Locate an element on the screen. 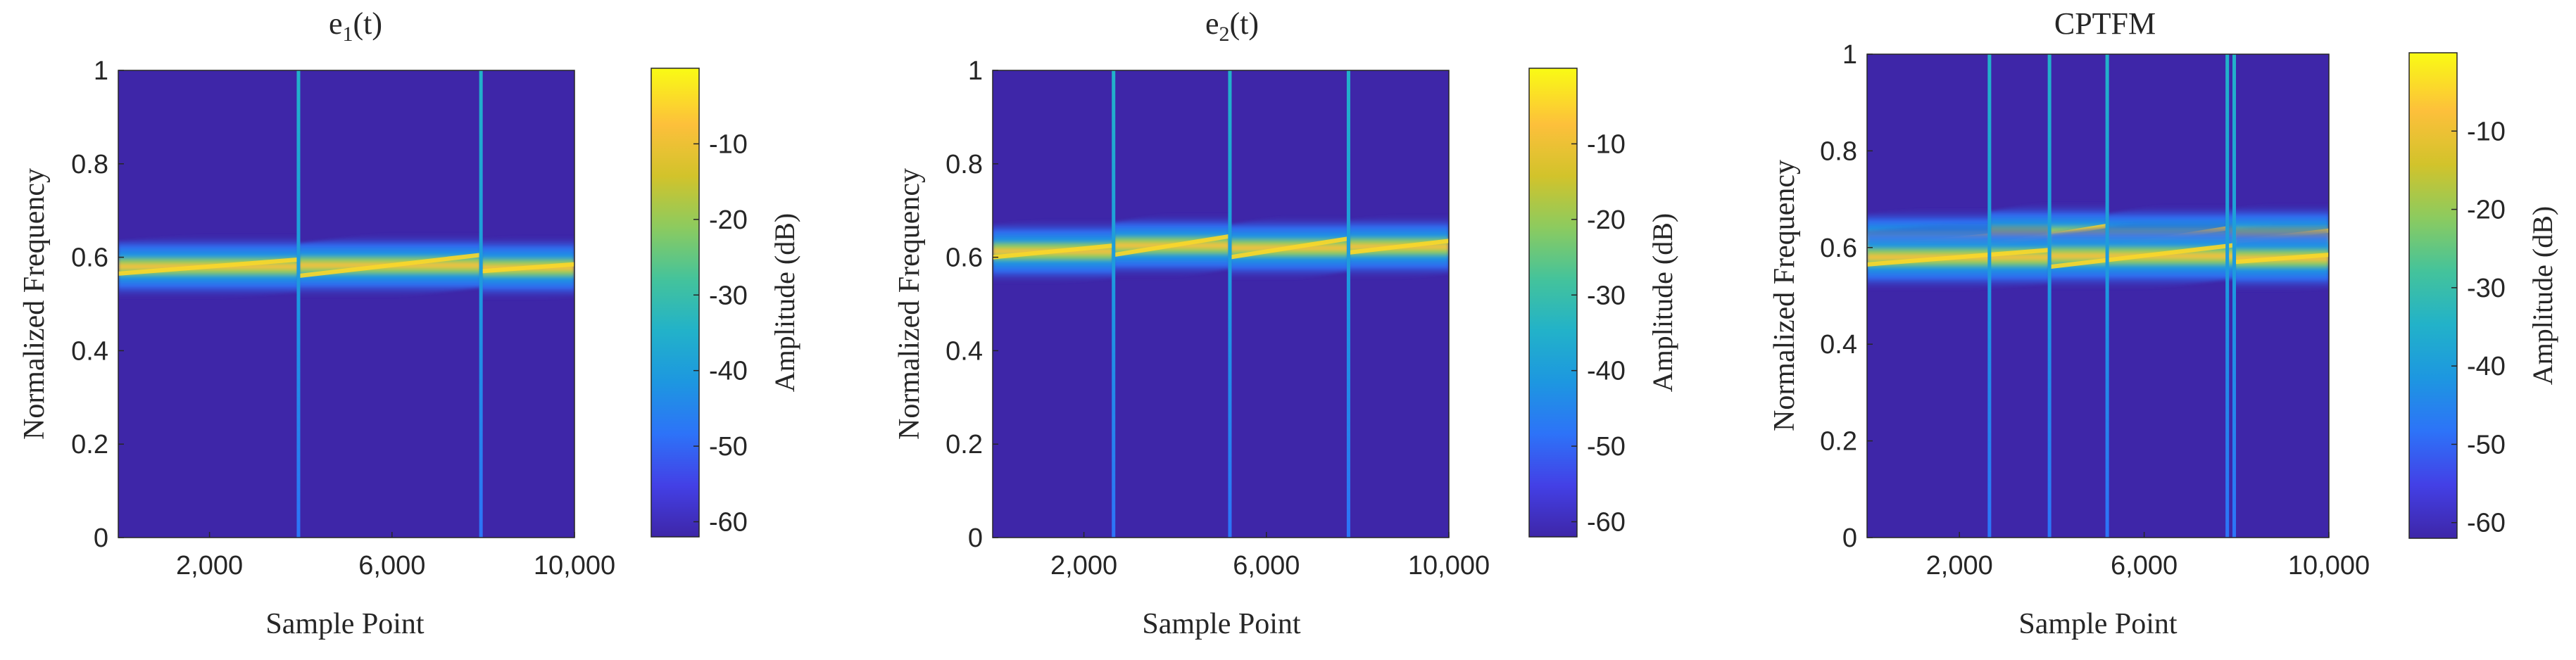 This screenshot has width=2576, height=660. panel-3-ylabel: Normalized Frequency is located at coordinates (1784, 295).